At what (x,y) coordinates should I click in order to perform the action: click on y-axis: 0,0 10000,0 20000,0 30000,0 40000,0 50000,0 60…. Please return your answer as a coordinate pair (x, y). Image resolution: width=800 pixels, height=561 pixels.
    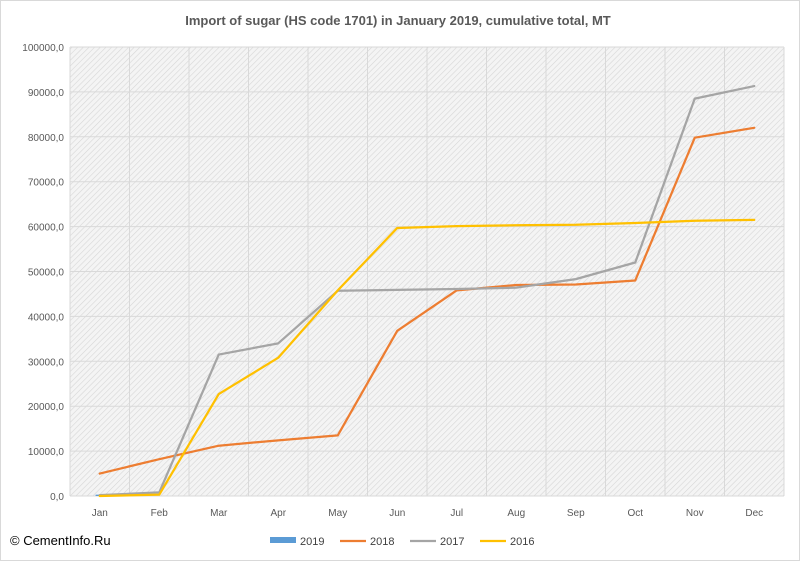
    Looking at the image, I should click on (43, 273).